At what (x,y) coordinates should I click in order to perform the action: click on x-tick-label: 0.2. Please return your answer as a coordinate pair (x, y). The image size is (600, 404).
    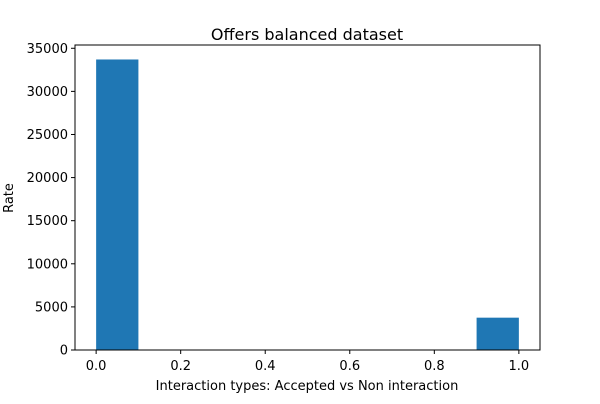
    Looking at the image, I should click on (180, 366).